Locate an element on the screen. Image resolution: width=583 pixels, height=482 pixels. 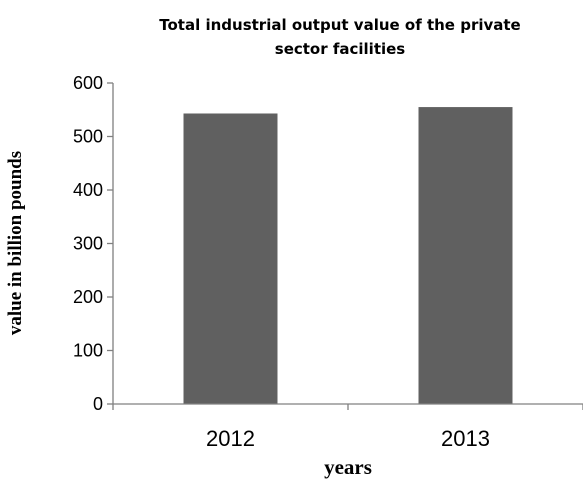
y-tick-label: 300 is located at coordinates (88, 244).